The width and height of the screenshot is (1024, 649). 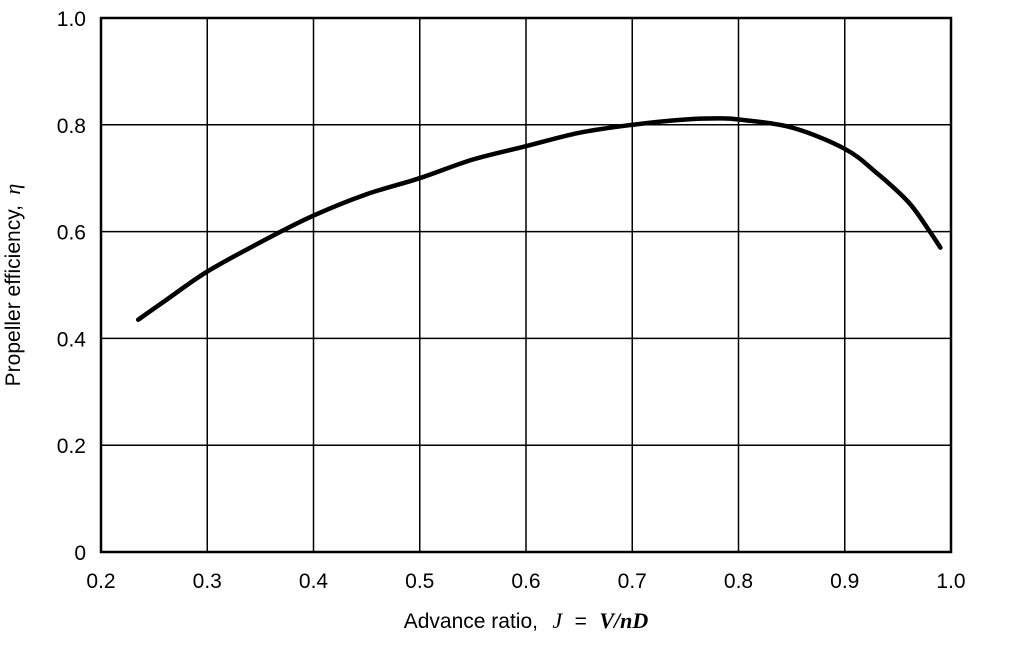 I want to click on y-tick-label: 0.6, so click(x=71, y=233).